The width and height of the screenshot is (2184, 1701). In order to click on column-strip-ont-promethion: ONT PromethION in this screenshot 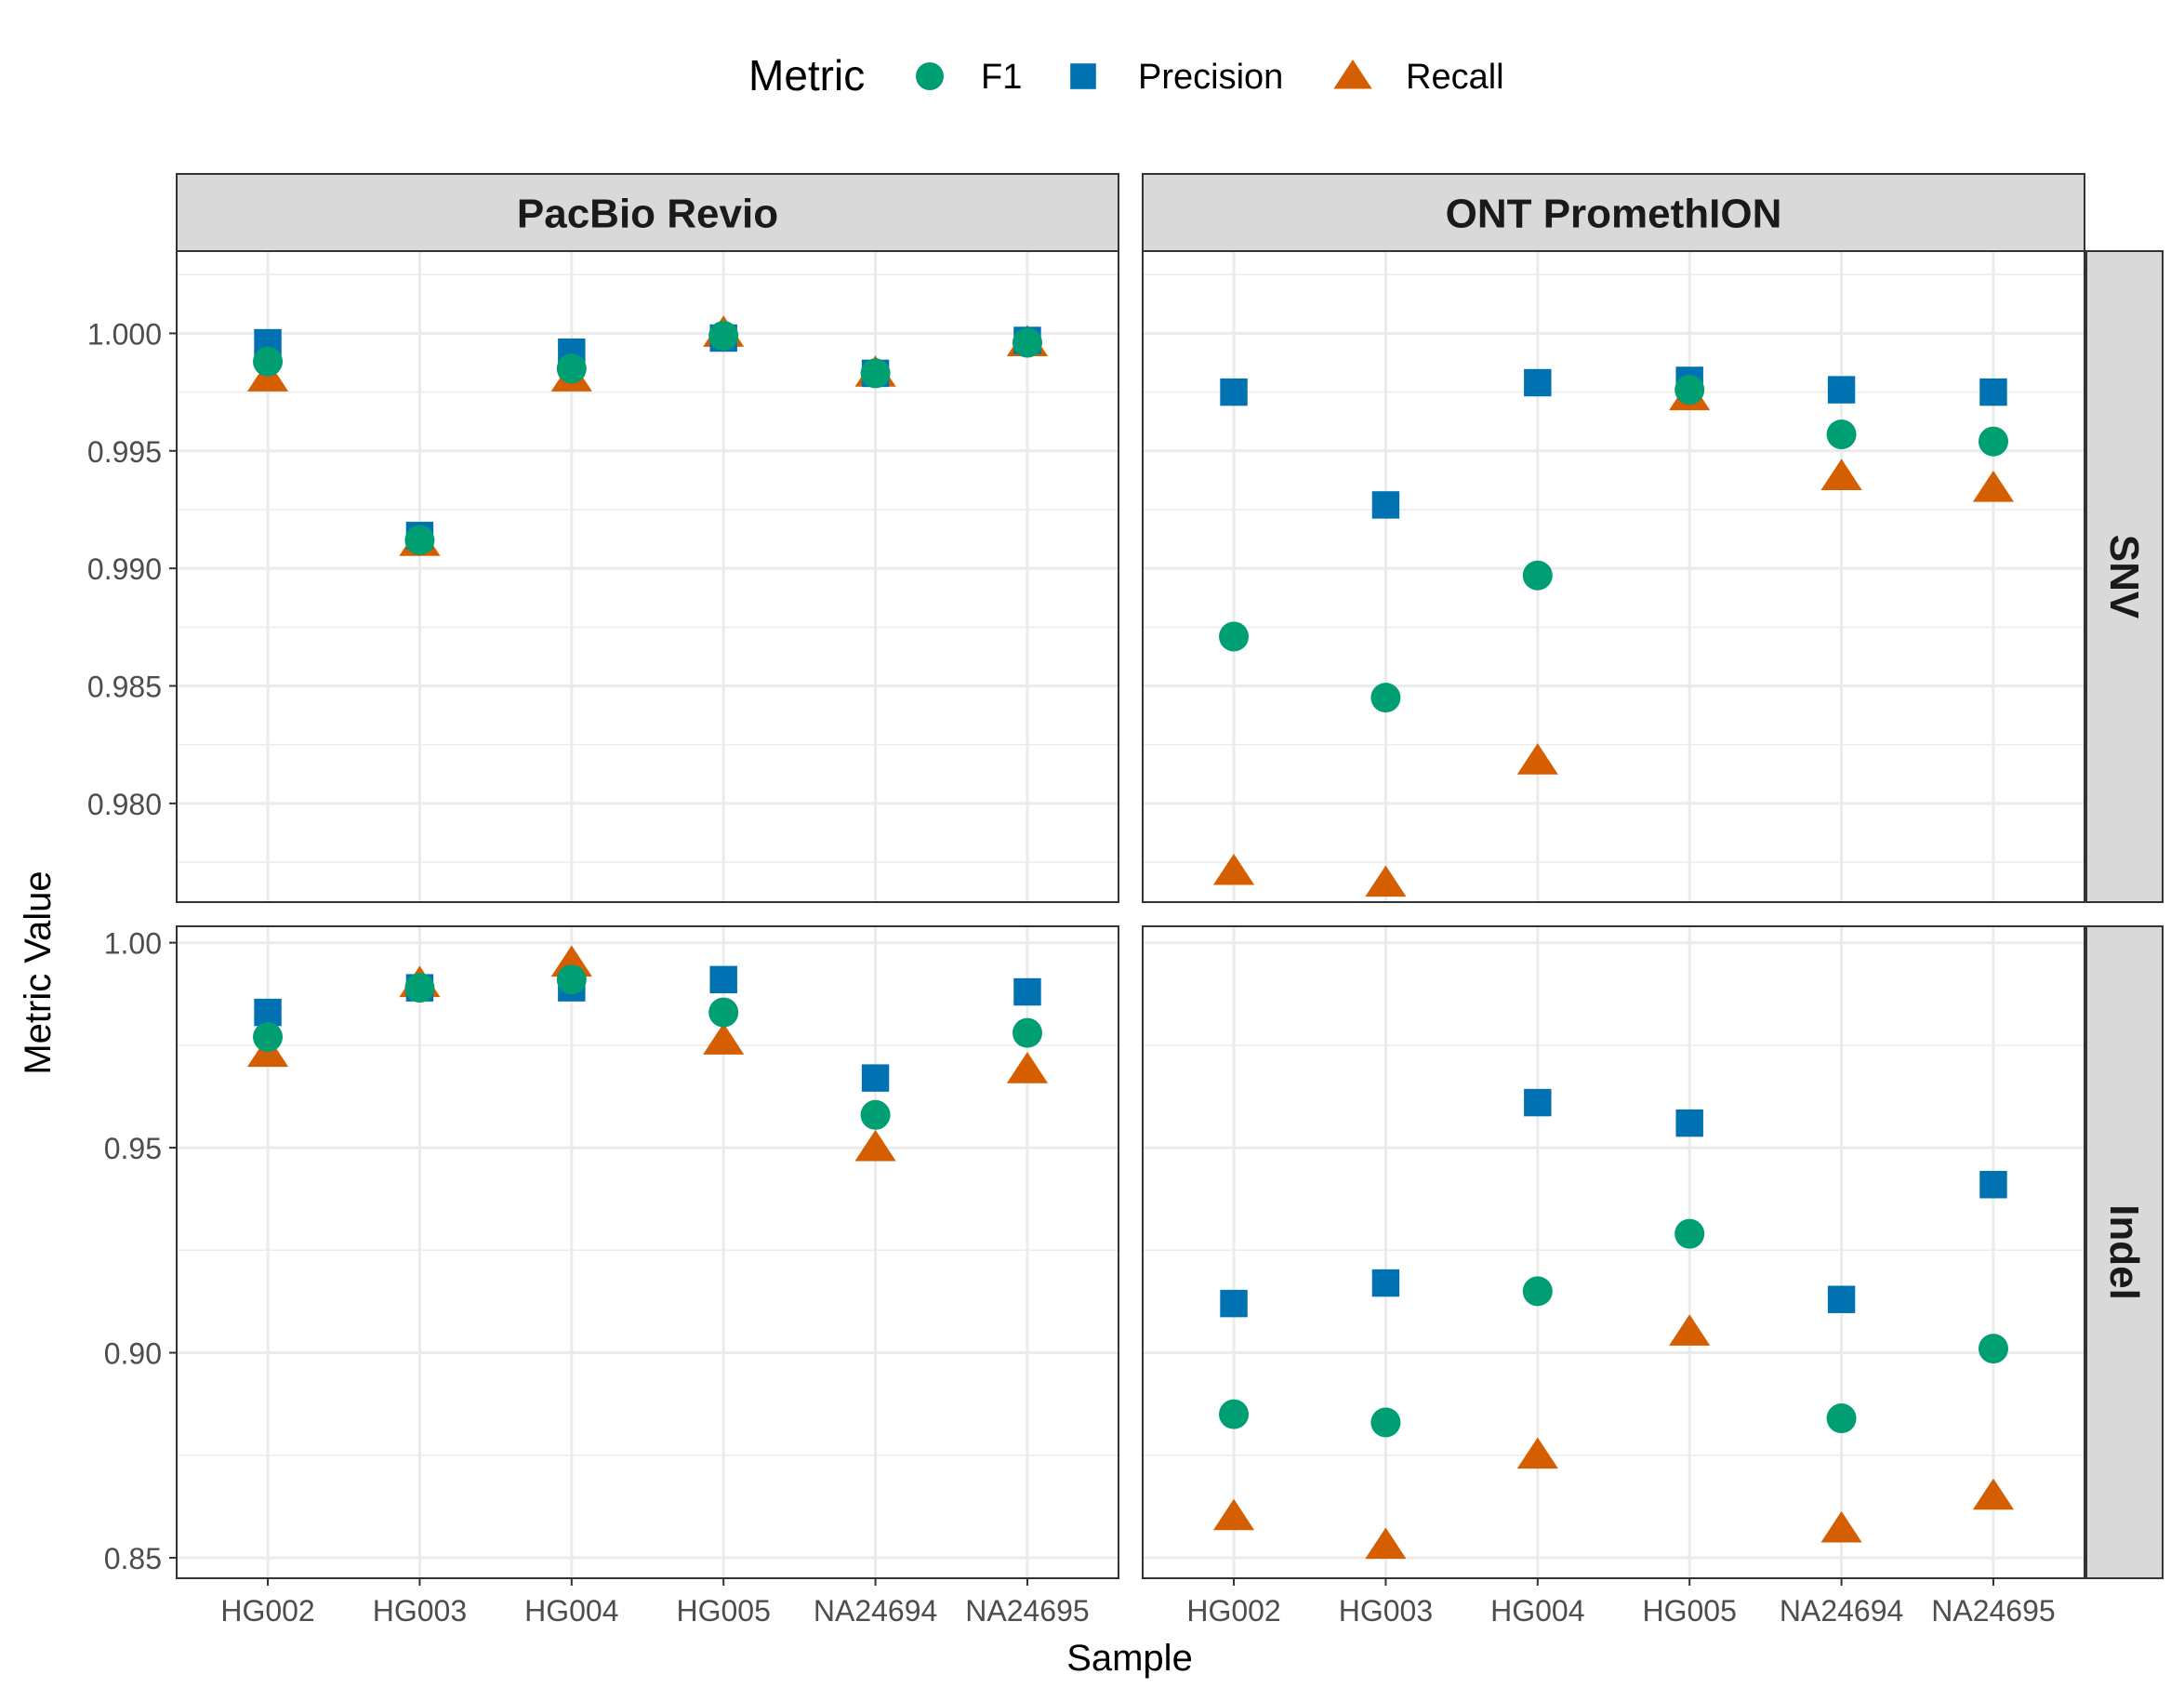, I will do `click(1613, 212)`.